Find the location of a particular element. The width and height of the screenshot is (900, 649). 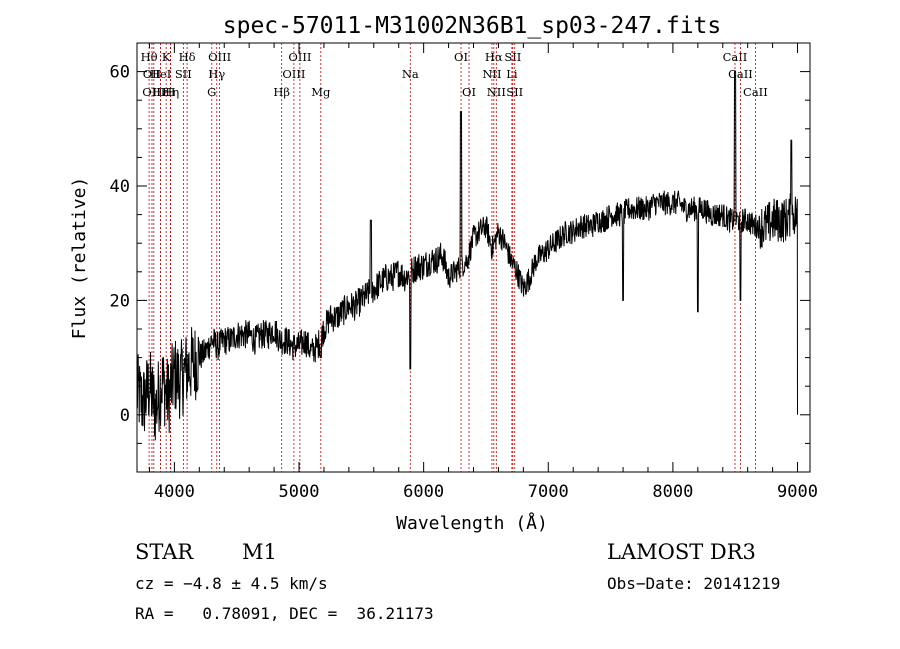

marker-label: Hθ is located at coordinates (149, 57).